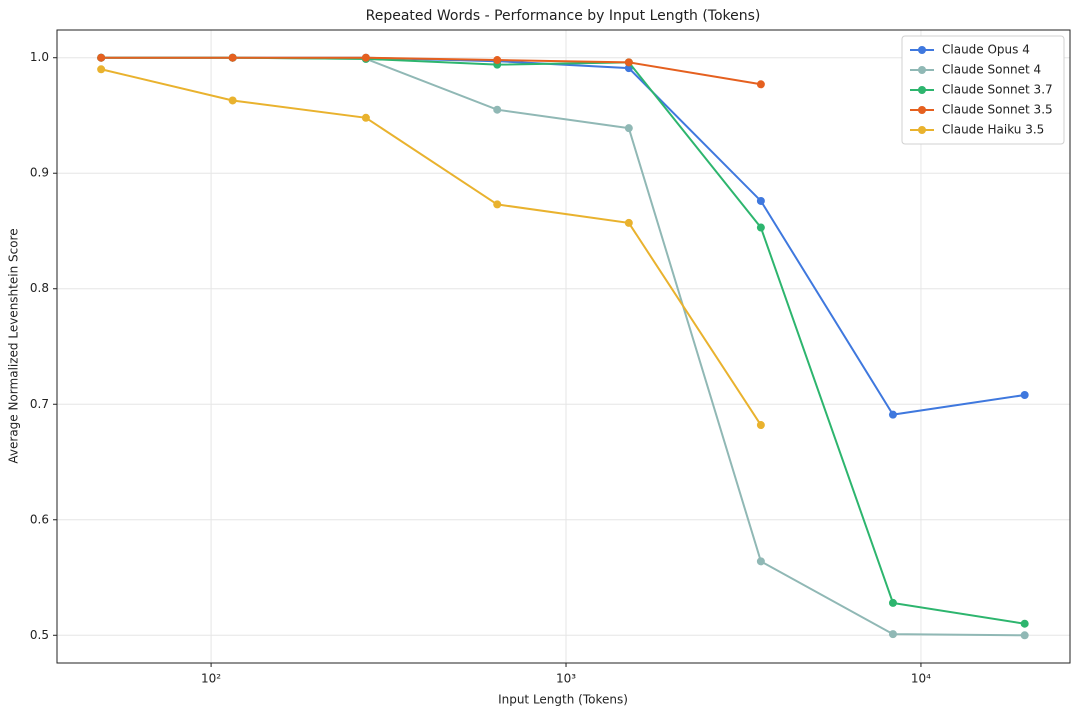  I want to click on y-tick-label: 0.9, so click(39, 173).